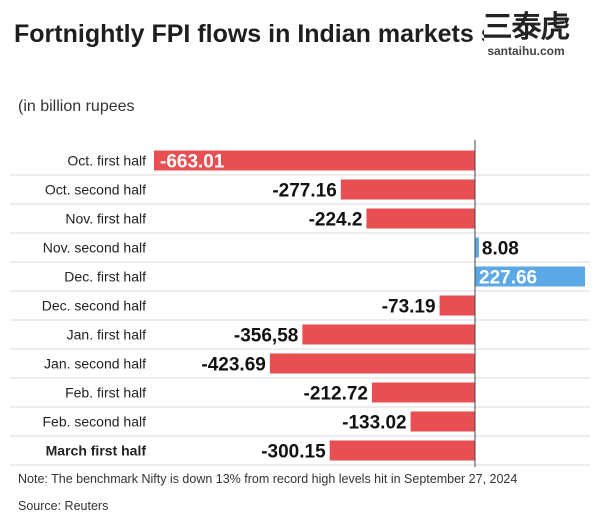  Describe the element at coordinates (106, 161) in the screenshot. I see `category-label: Oct. first half` at that location.